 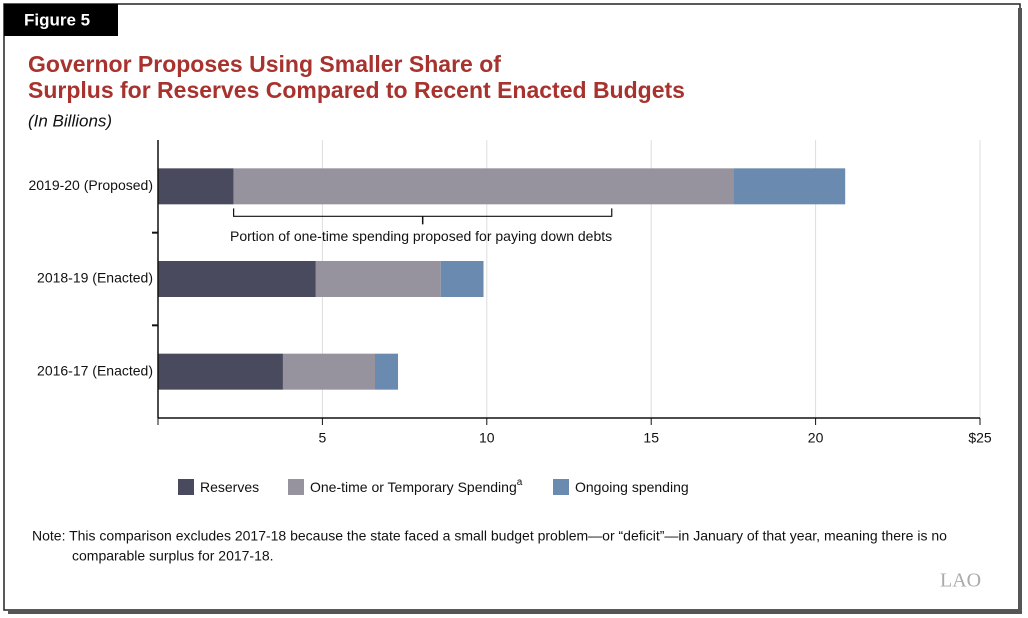 What do you see at coordinates (57, 19) in the screenshot?
I see `figure-label: Figure 5` at bounding box center [57, 19].